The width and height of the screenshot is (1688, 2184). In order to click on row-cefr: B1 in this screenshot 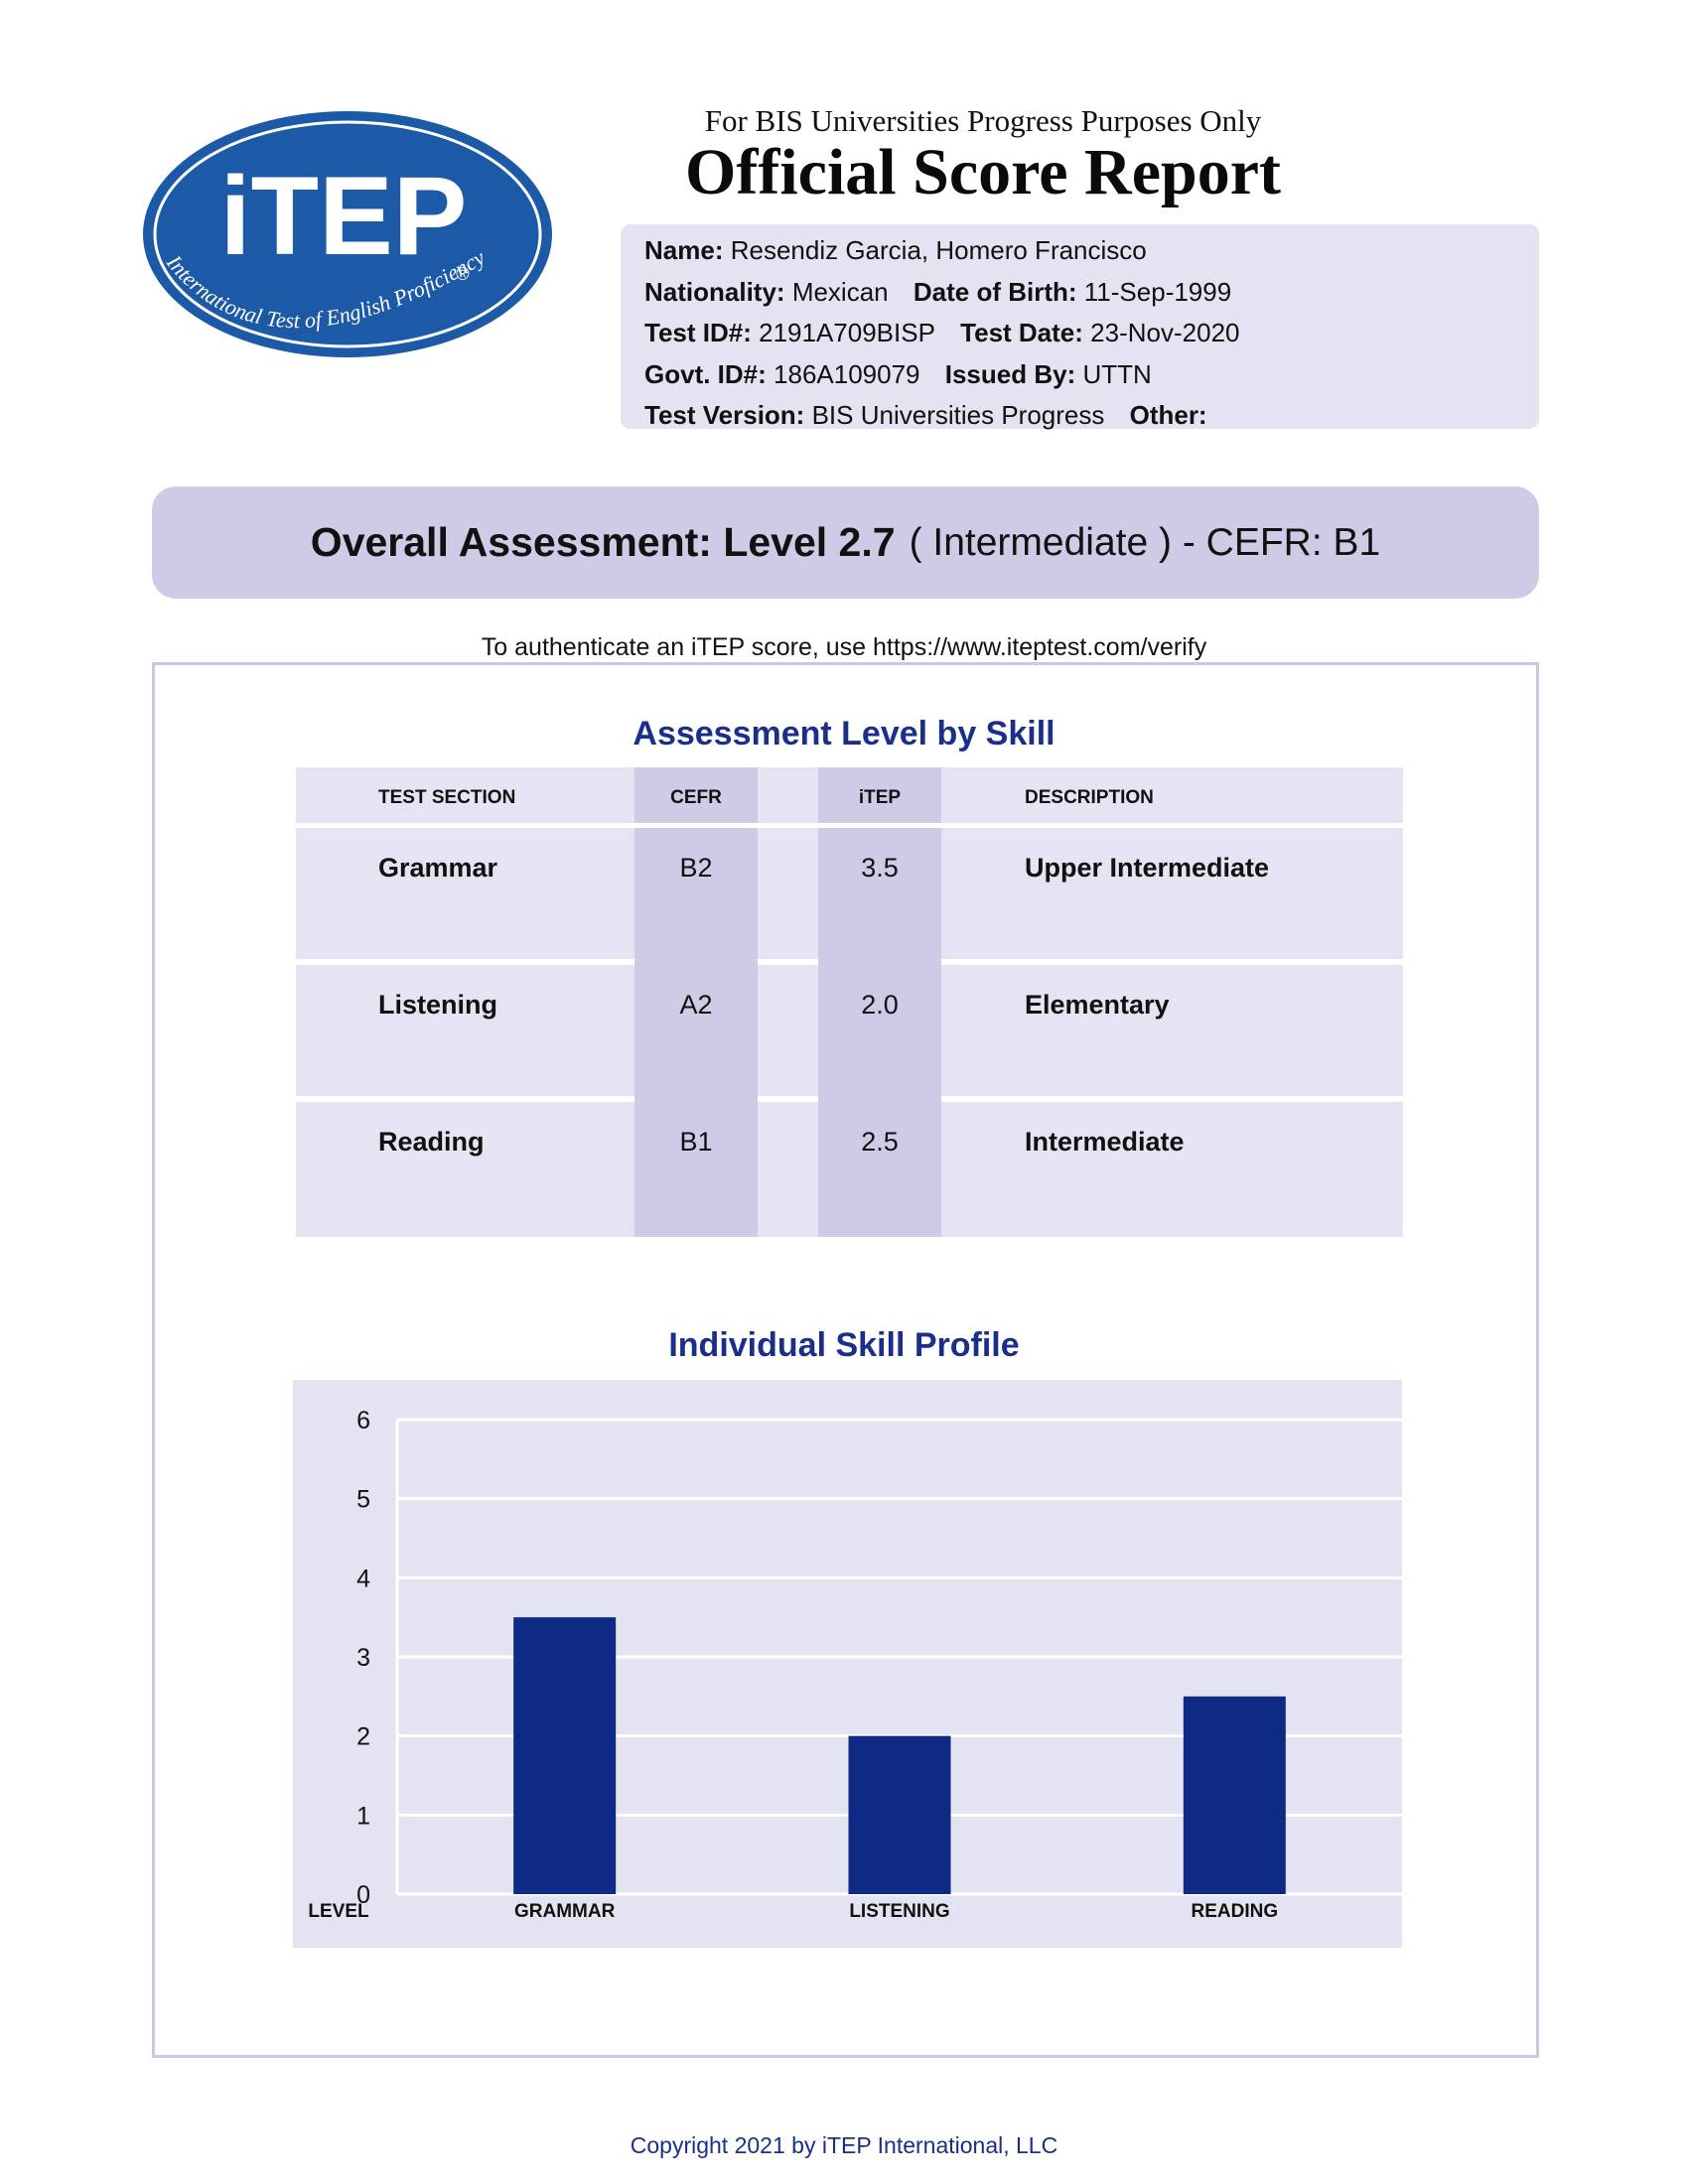, I will do `click(696, 1142)`.